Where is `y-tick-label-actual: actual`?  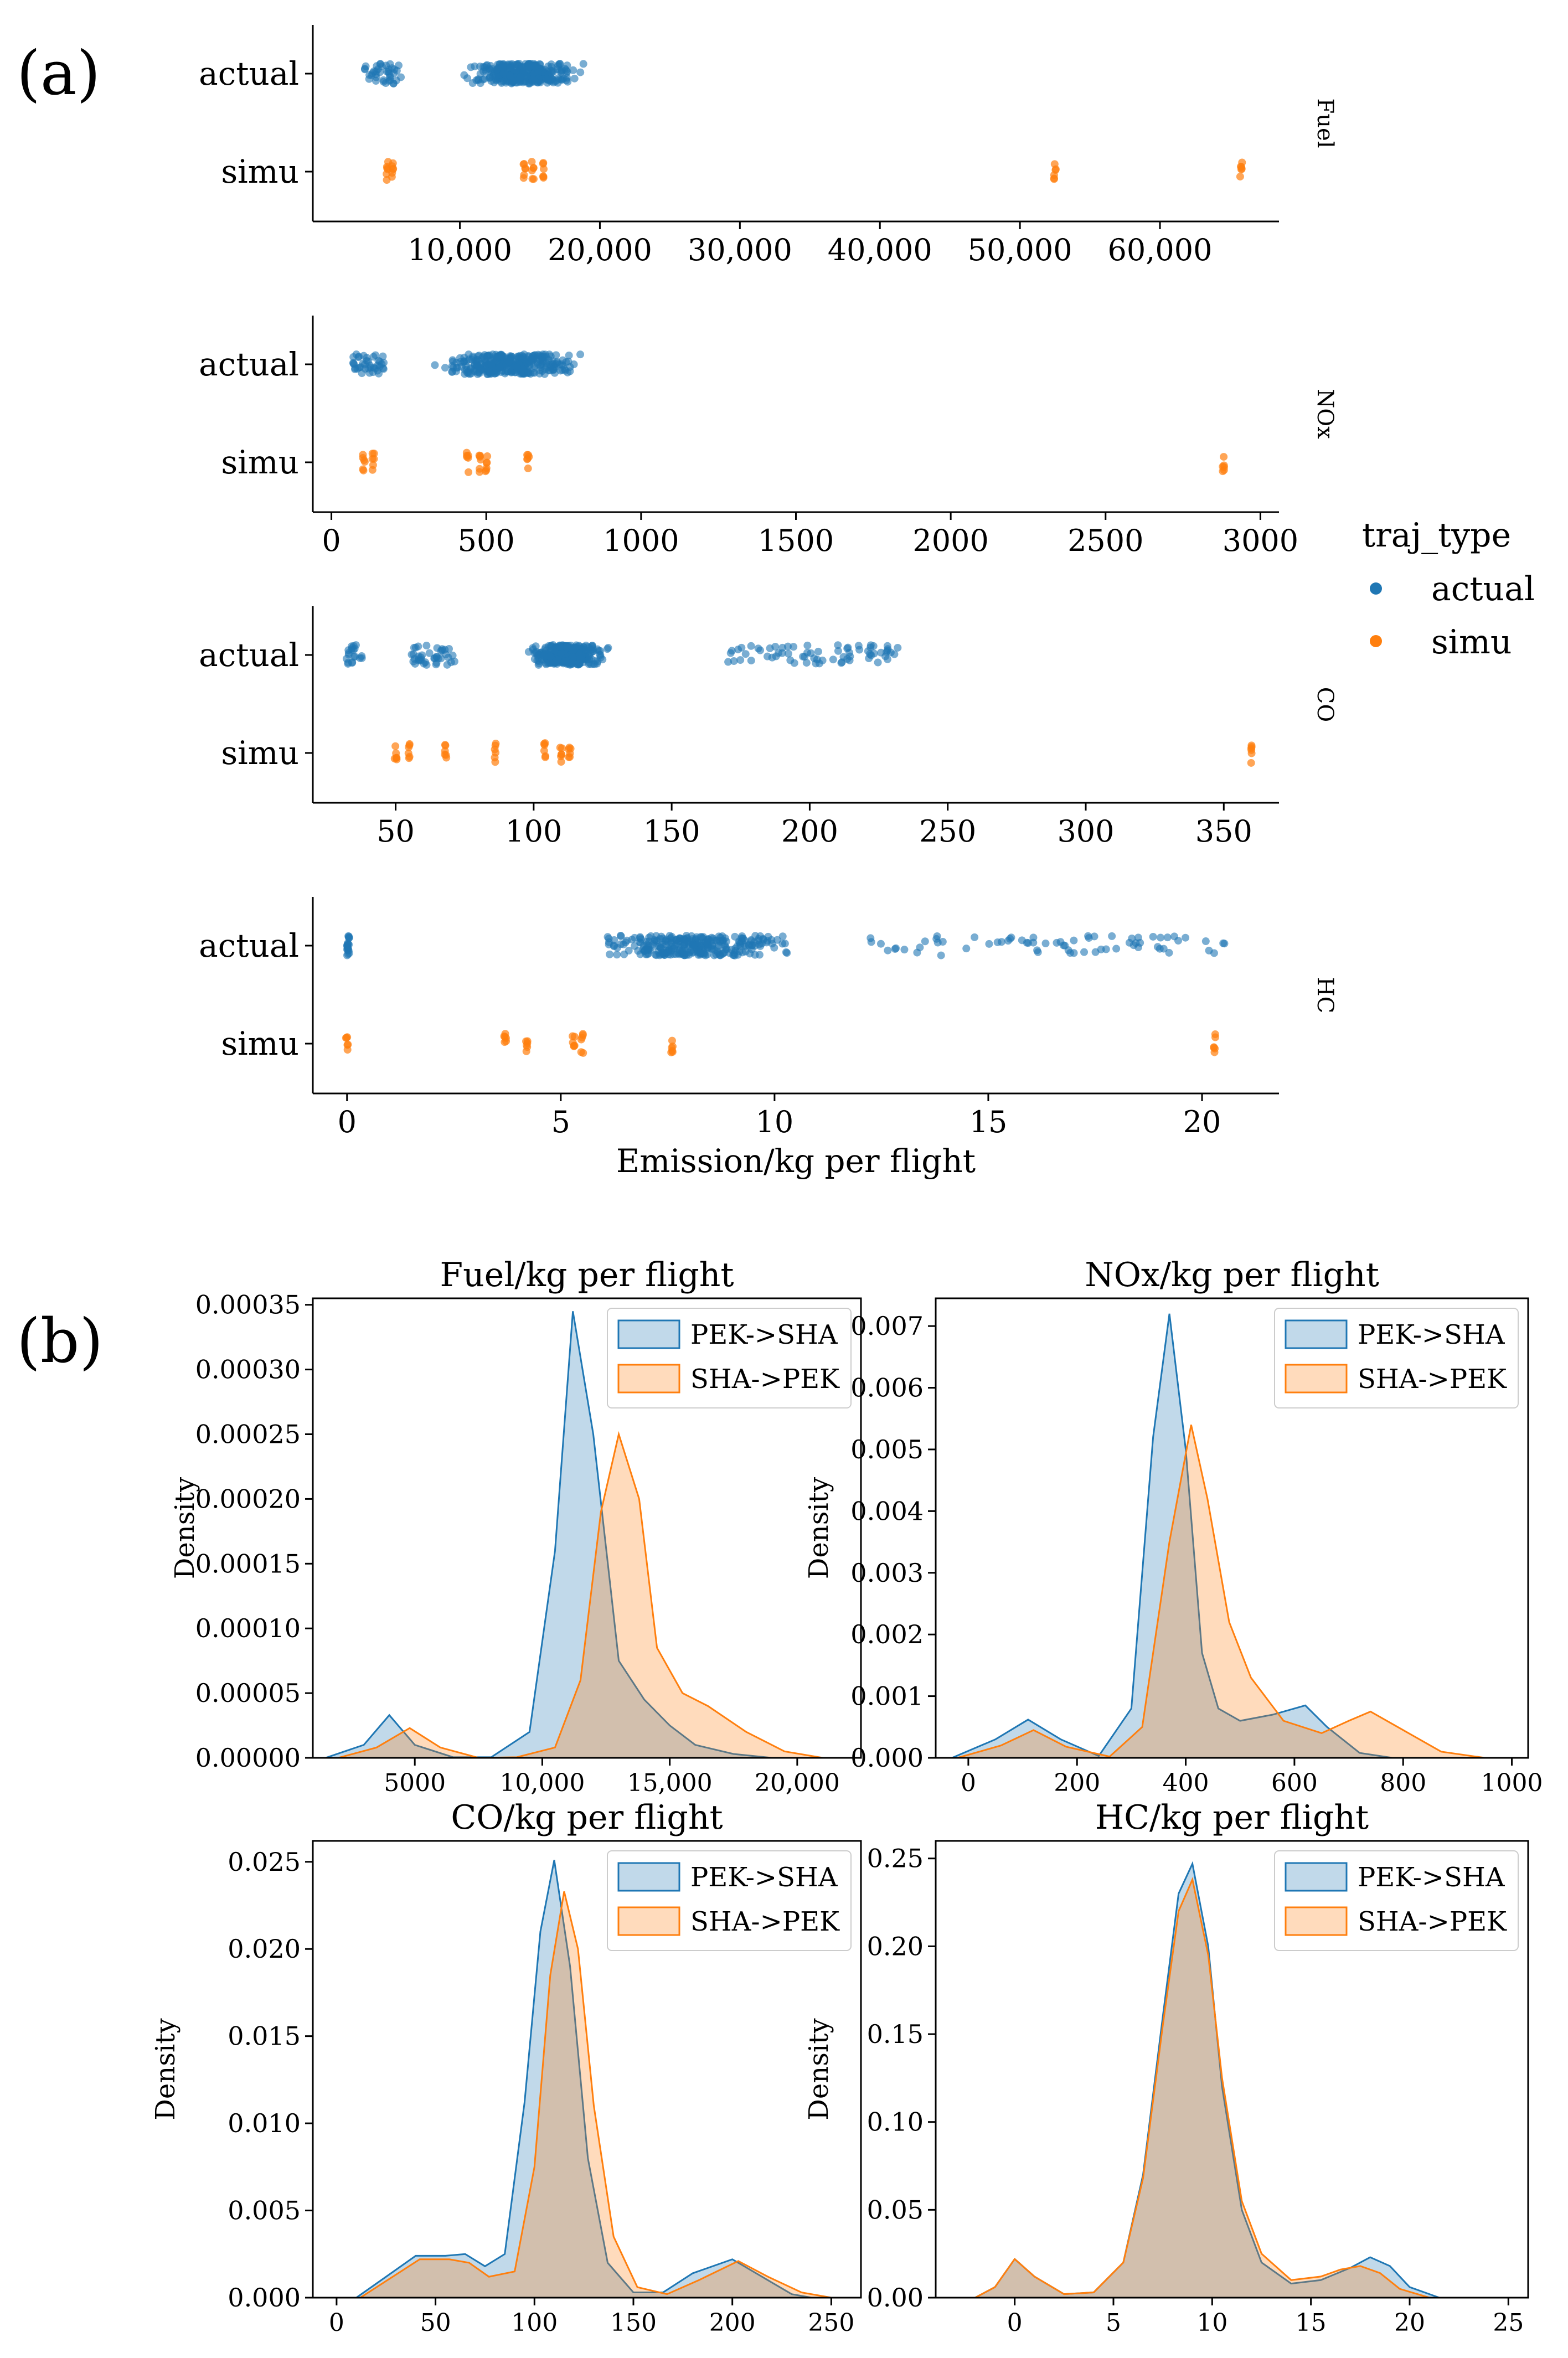 y-tick-label-actual: actual is located at coordinates (249, 655).